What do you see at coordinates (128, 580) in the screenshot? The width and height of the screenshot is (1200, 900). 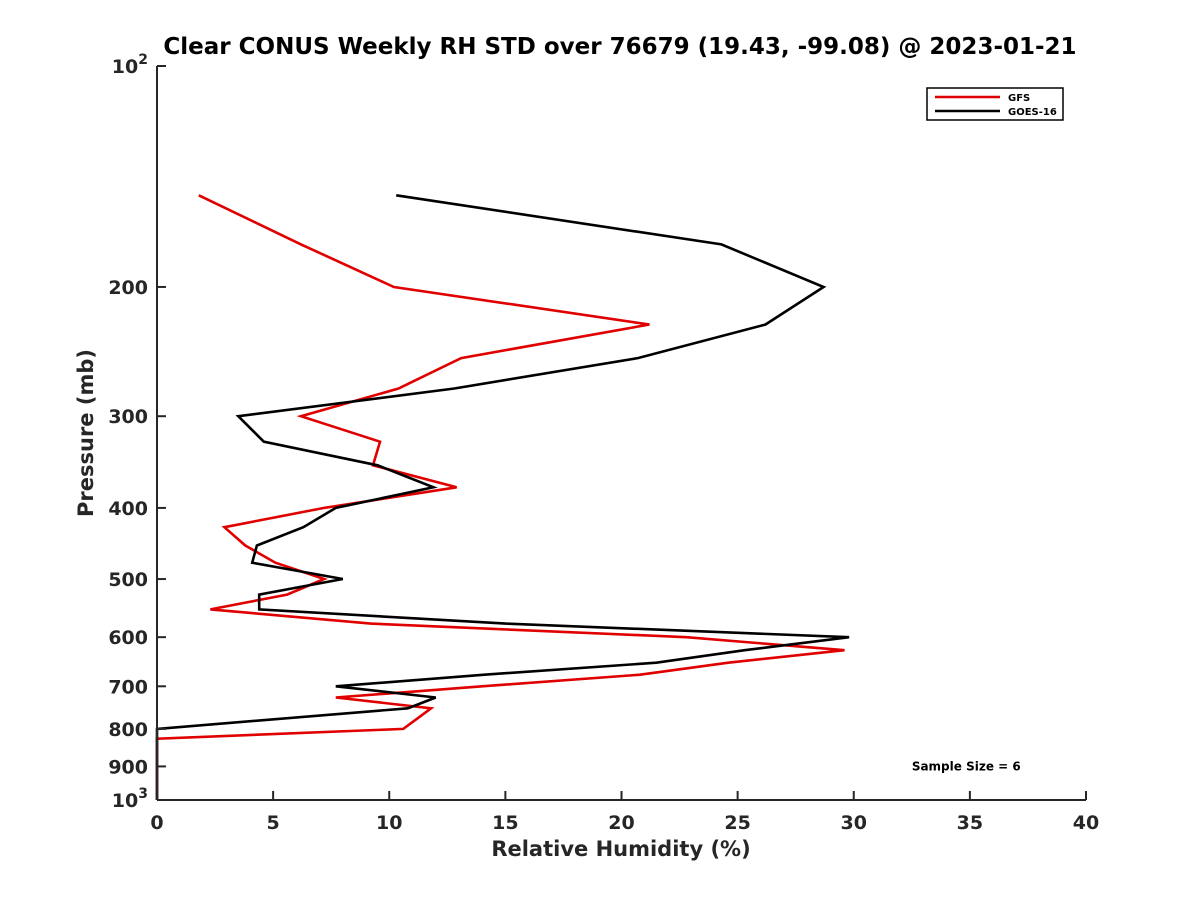 I see `y-tick-label: 500` at bounding box center [128, 580].